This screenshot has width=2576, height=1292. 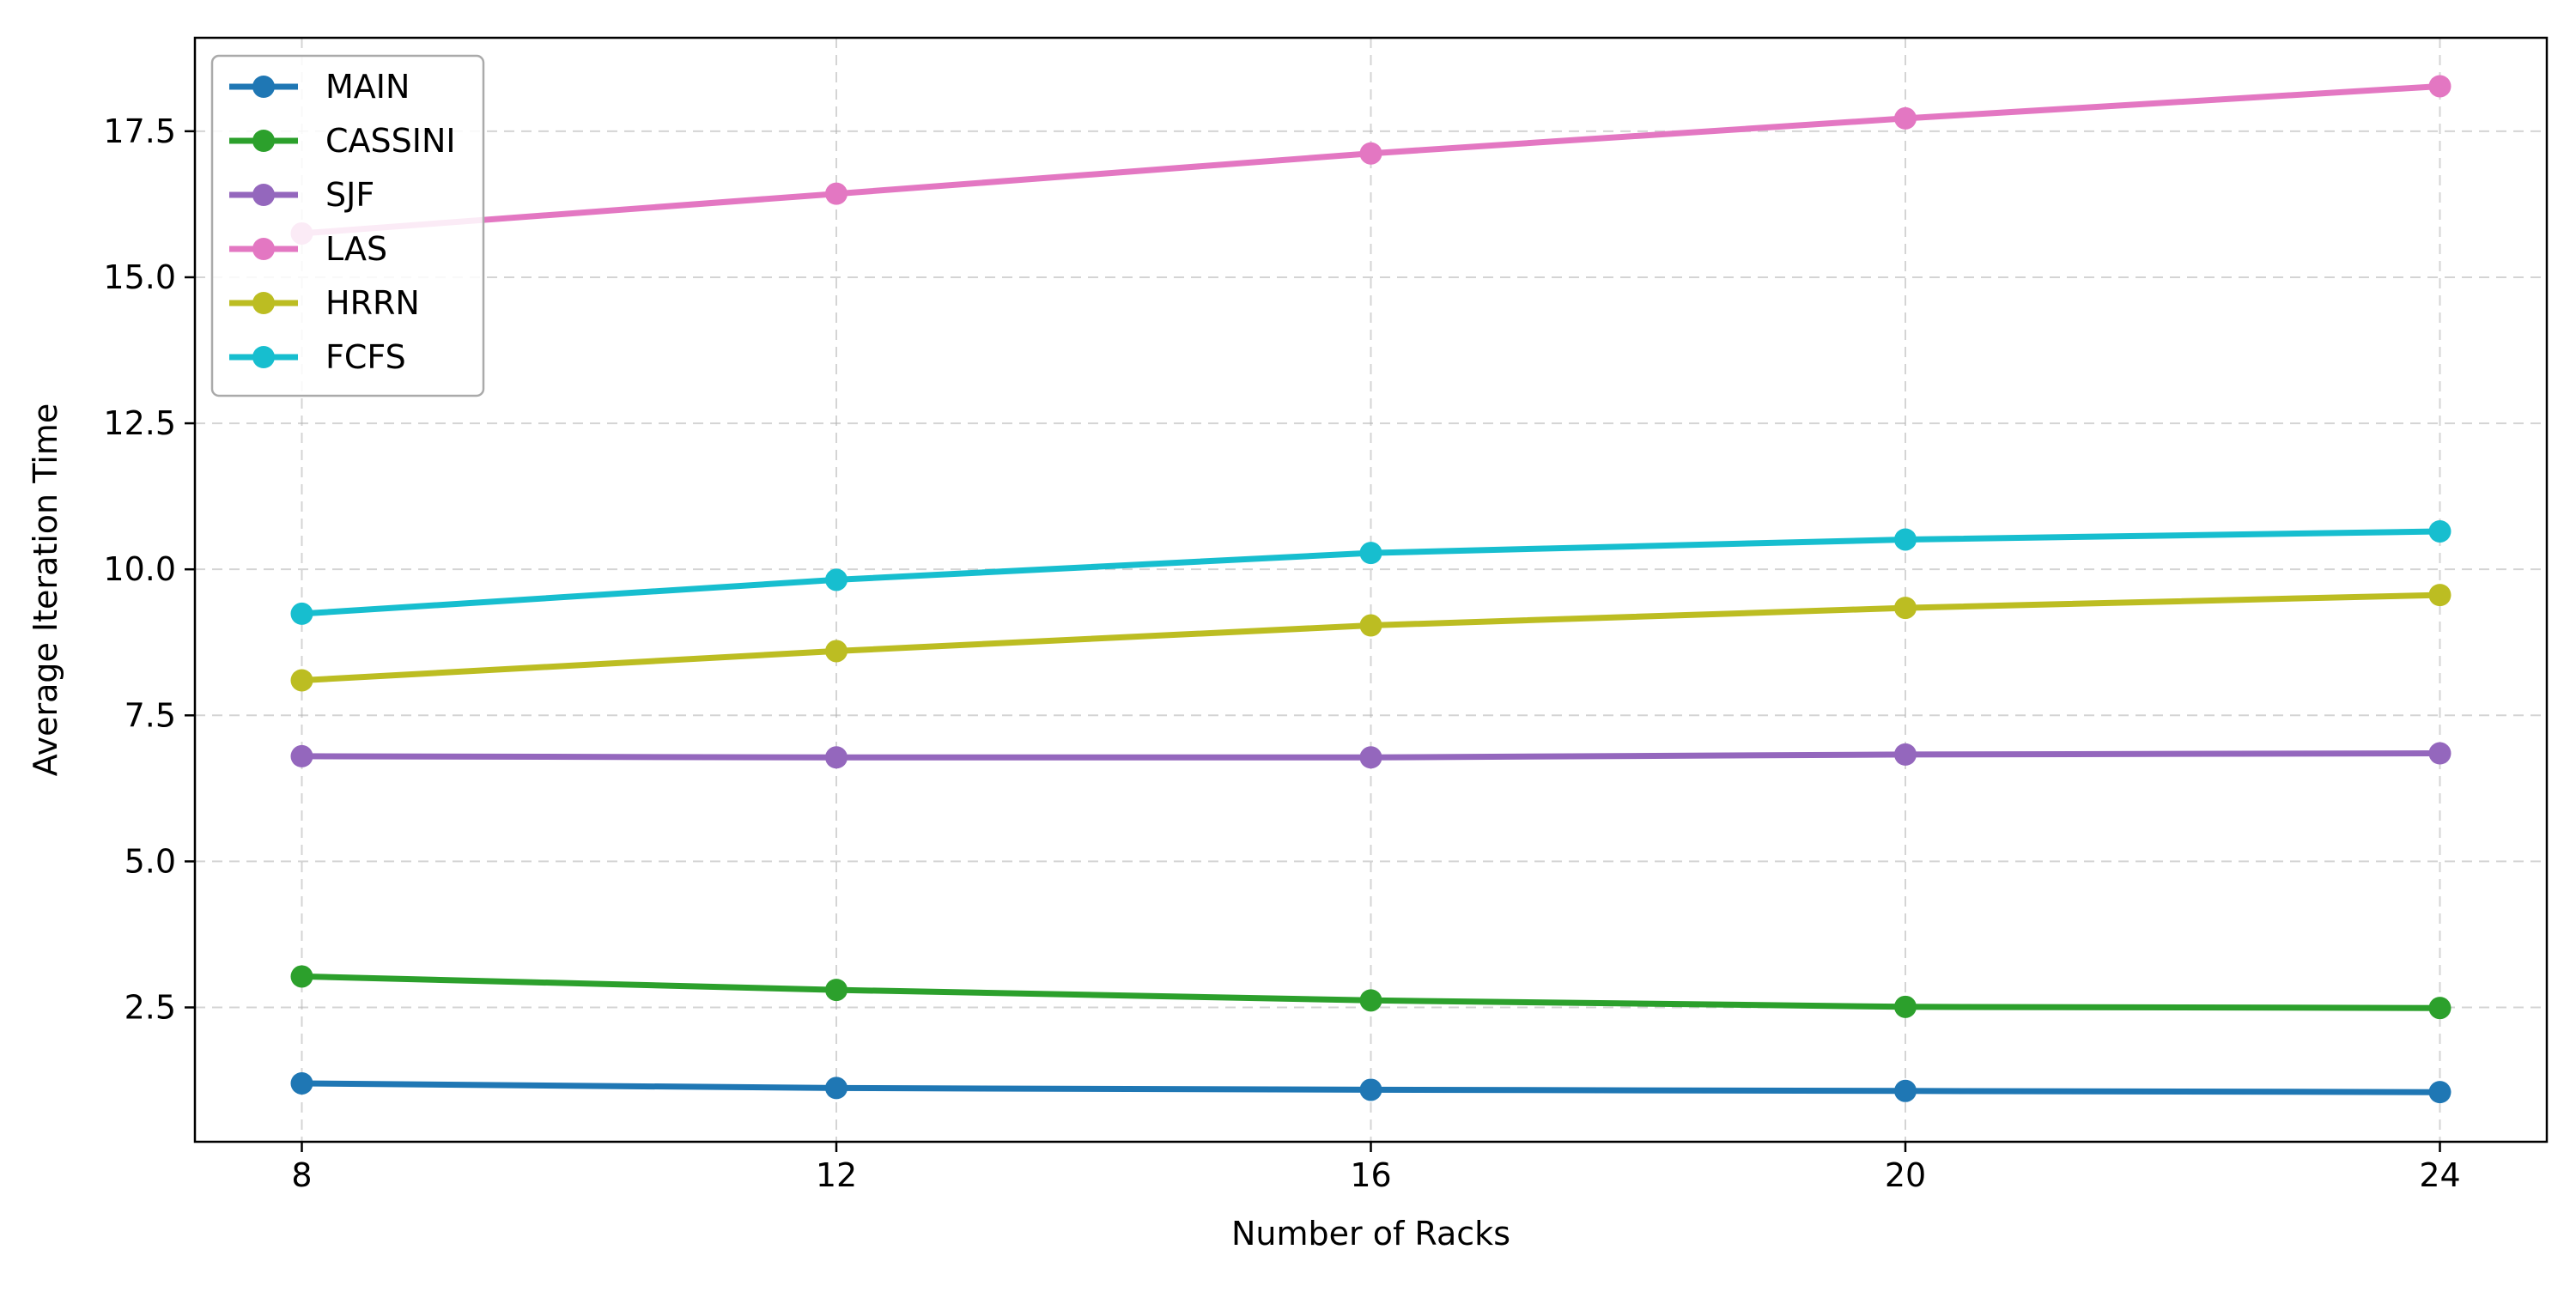 What do you see at coordinates (372, 303) in the screenshot?
I see `legend-label: HRRN` at bounding box center [372, 303].